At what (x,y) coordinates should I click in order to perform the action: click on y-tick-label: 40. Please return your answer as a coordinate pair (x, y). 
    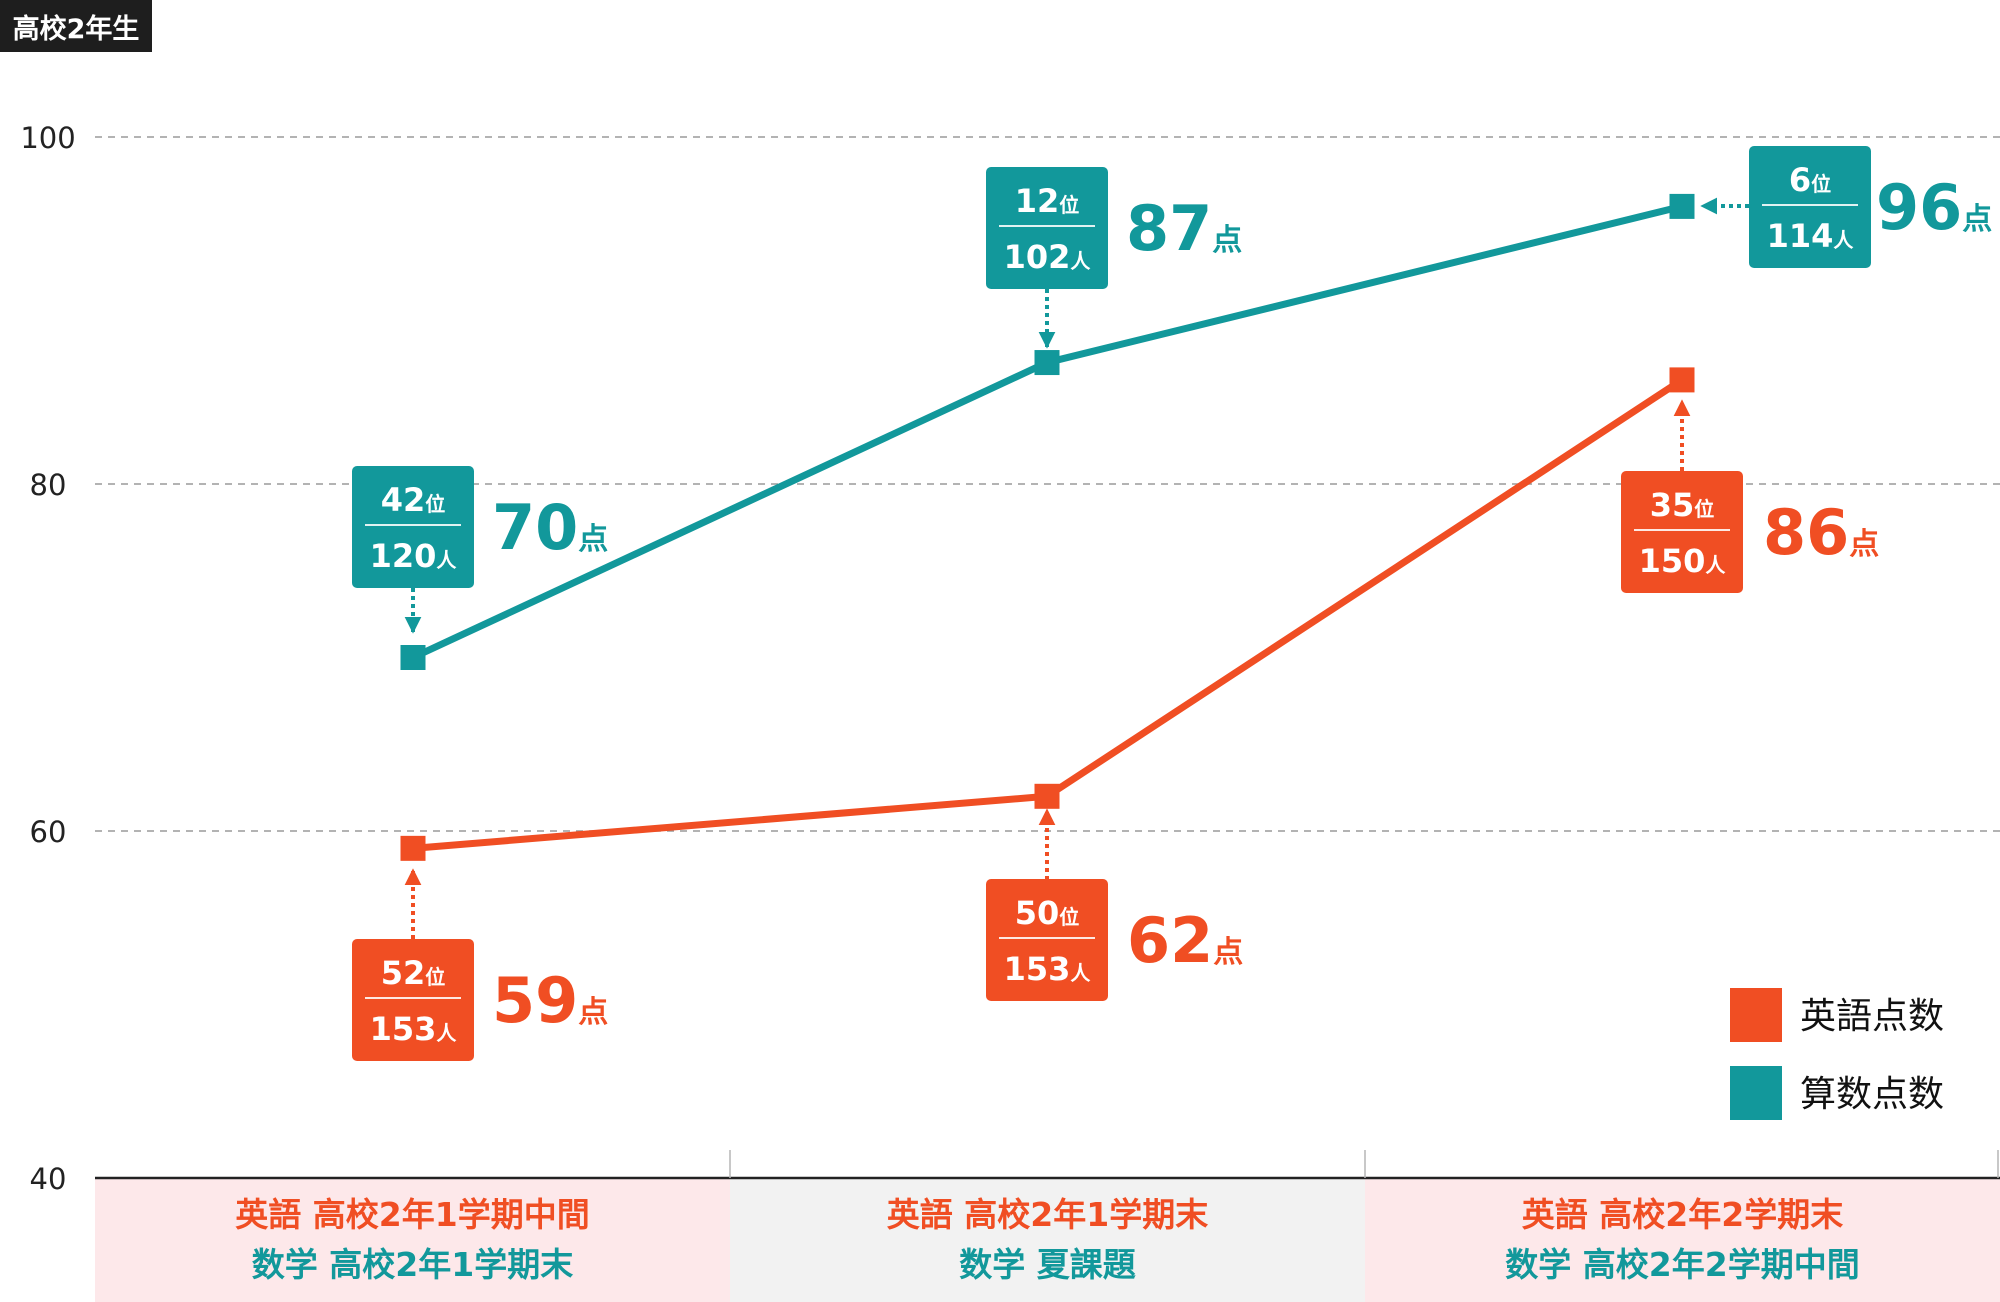
    Looking at the image, I should click on (48, 1179).